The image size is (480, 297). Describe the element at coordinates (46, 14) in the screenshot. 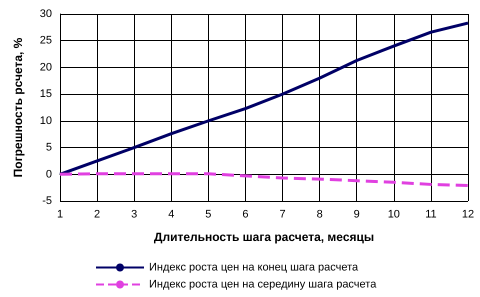

I see `y-tick-label: 30` at that location.